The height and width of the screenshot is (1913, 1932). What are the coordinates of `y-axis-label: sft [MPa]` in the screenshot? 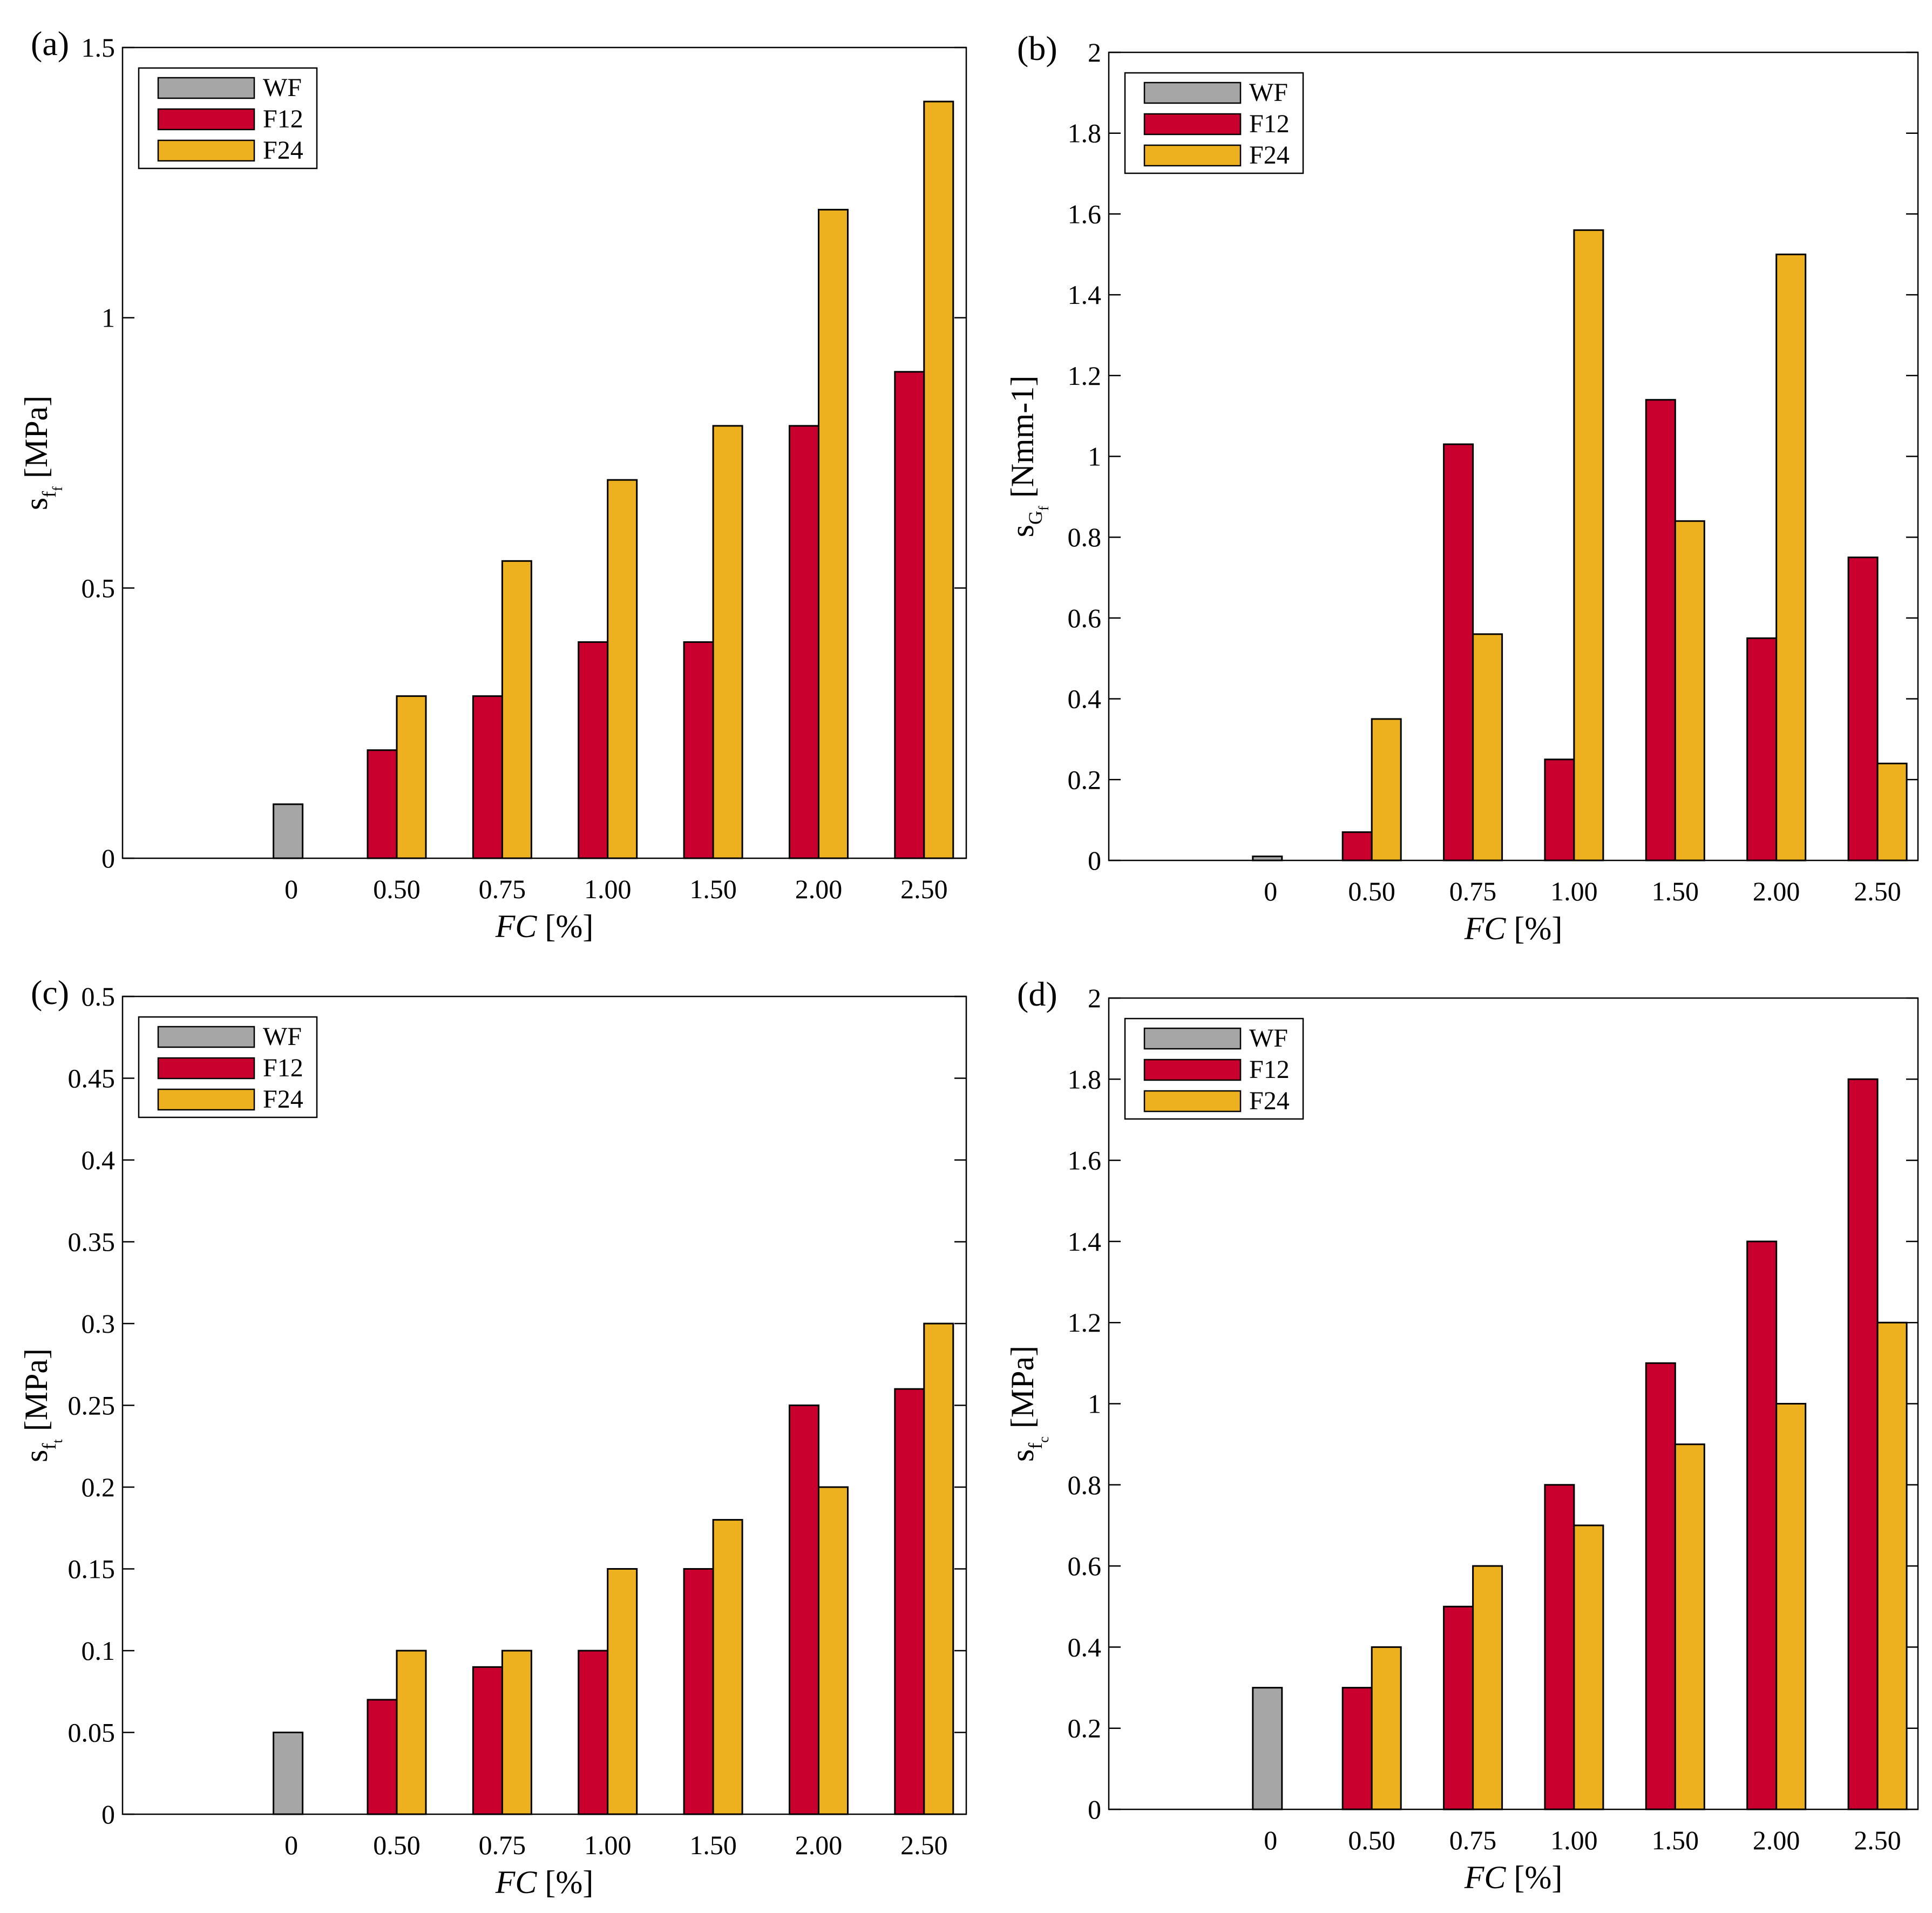 It's located at (41, 1405).